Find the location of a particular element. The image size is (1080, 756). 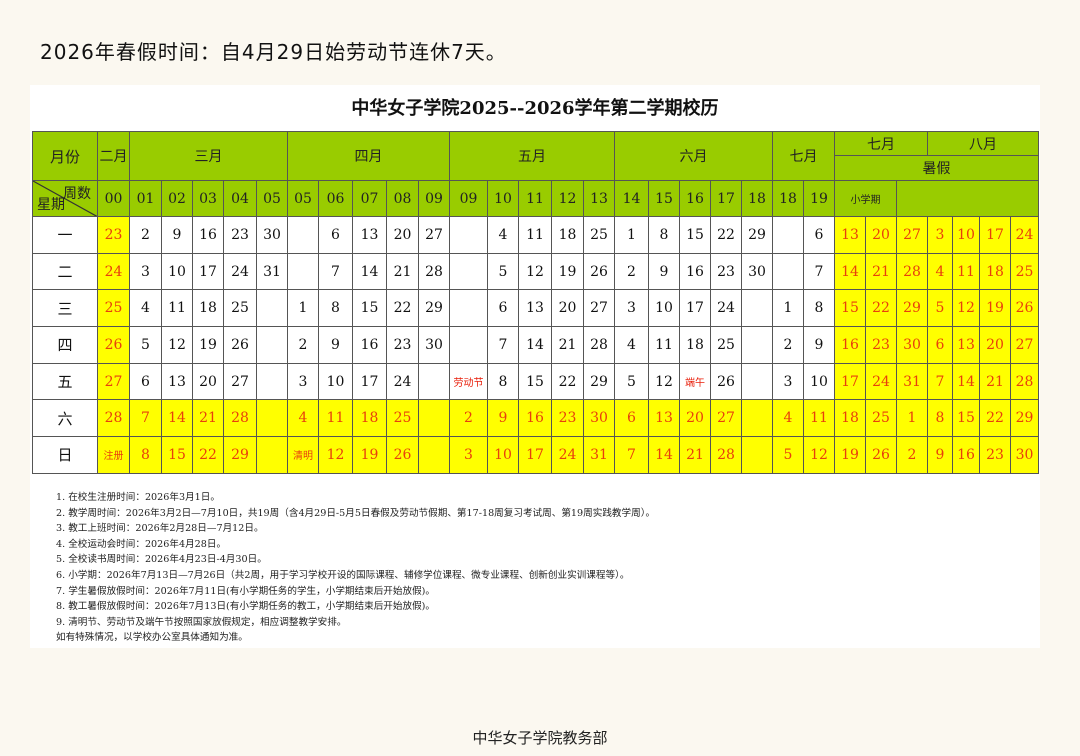

day-cell: 2 is located at coordinates (912, 455).